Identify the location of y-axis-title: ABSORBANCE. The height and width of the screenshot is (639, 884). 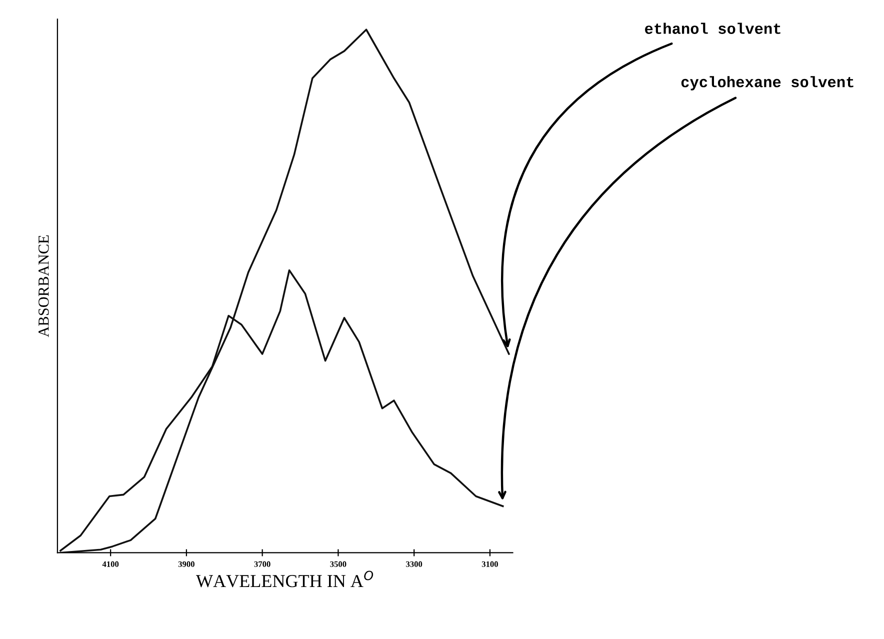
(43, 286).